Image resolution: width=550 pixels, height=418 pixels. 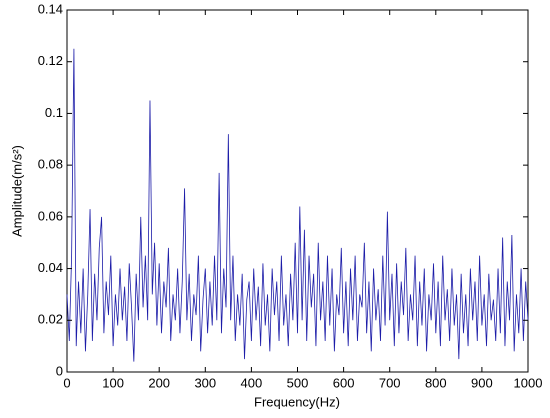 I want to click on x-tick-label: 200, so click(x=159, y=382).